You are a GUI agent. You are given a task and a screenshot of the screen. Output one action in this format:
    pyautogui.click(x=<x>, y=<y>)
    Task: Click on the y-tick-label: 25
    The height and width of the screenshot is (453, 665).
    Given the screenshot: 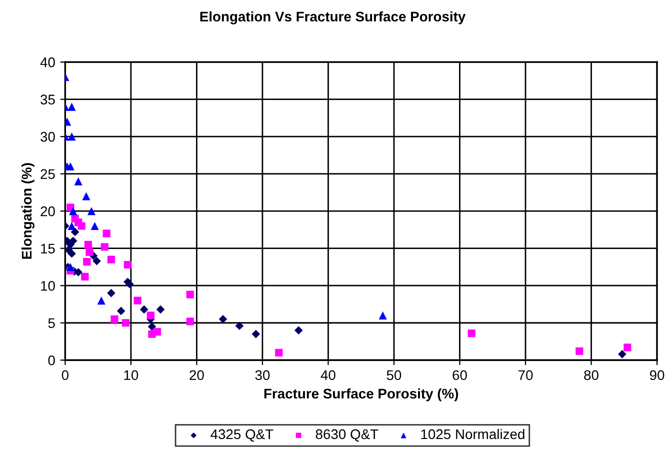 What is the action you would take?
    pyautogui.click(x=47, y=174)
    